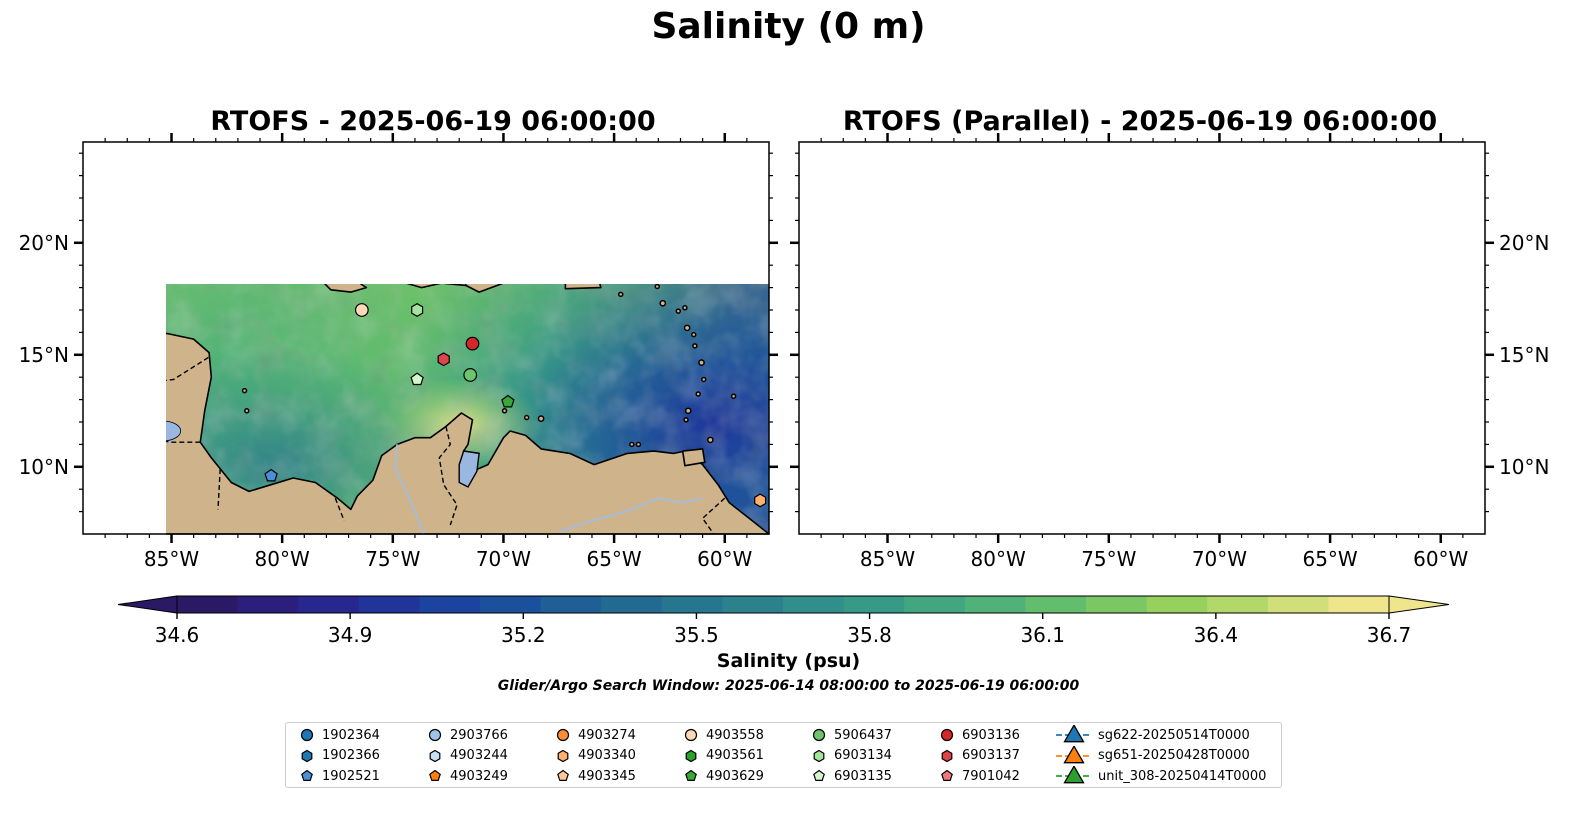 This screenshot has height=827, width=1577. I want to click on legend-label: 1902366, so click(351, 755).